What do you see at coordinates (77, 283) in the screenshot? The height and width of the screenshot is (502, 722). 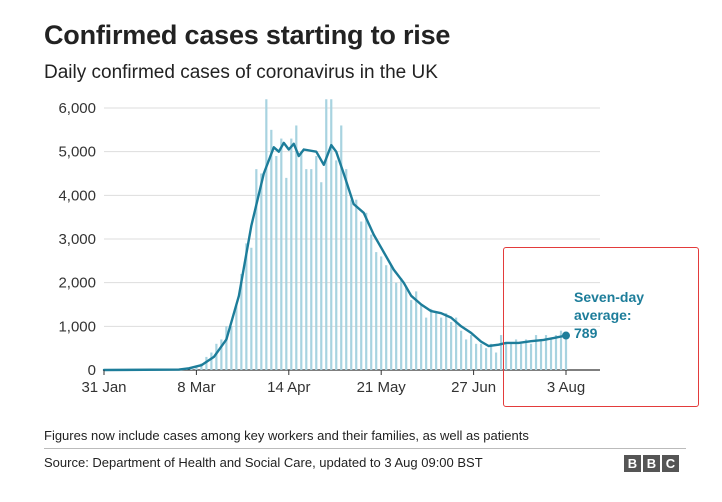 I see `y-tick-label: 2,000` at bounding box center [77, 283].